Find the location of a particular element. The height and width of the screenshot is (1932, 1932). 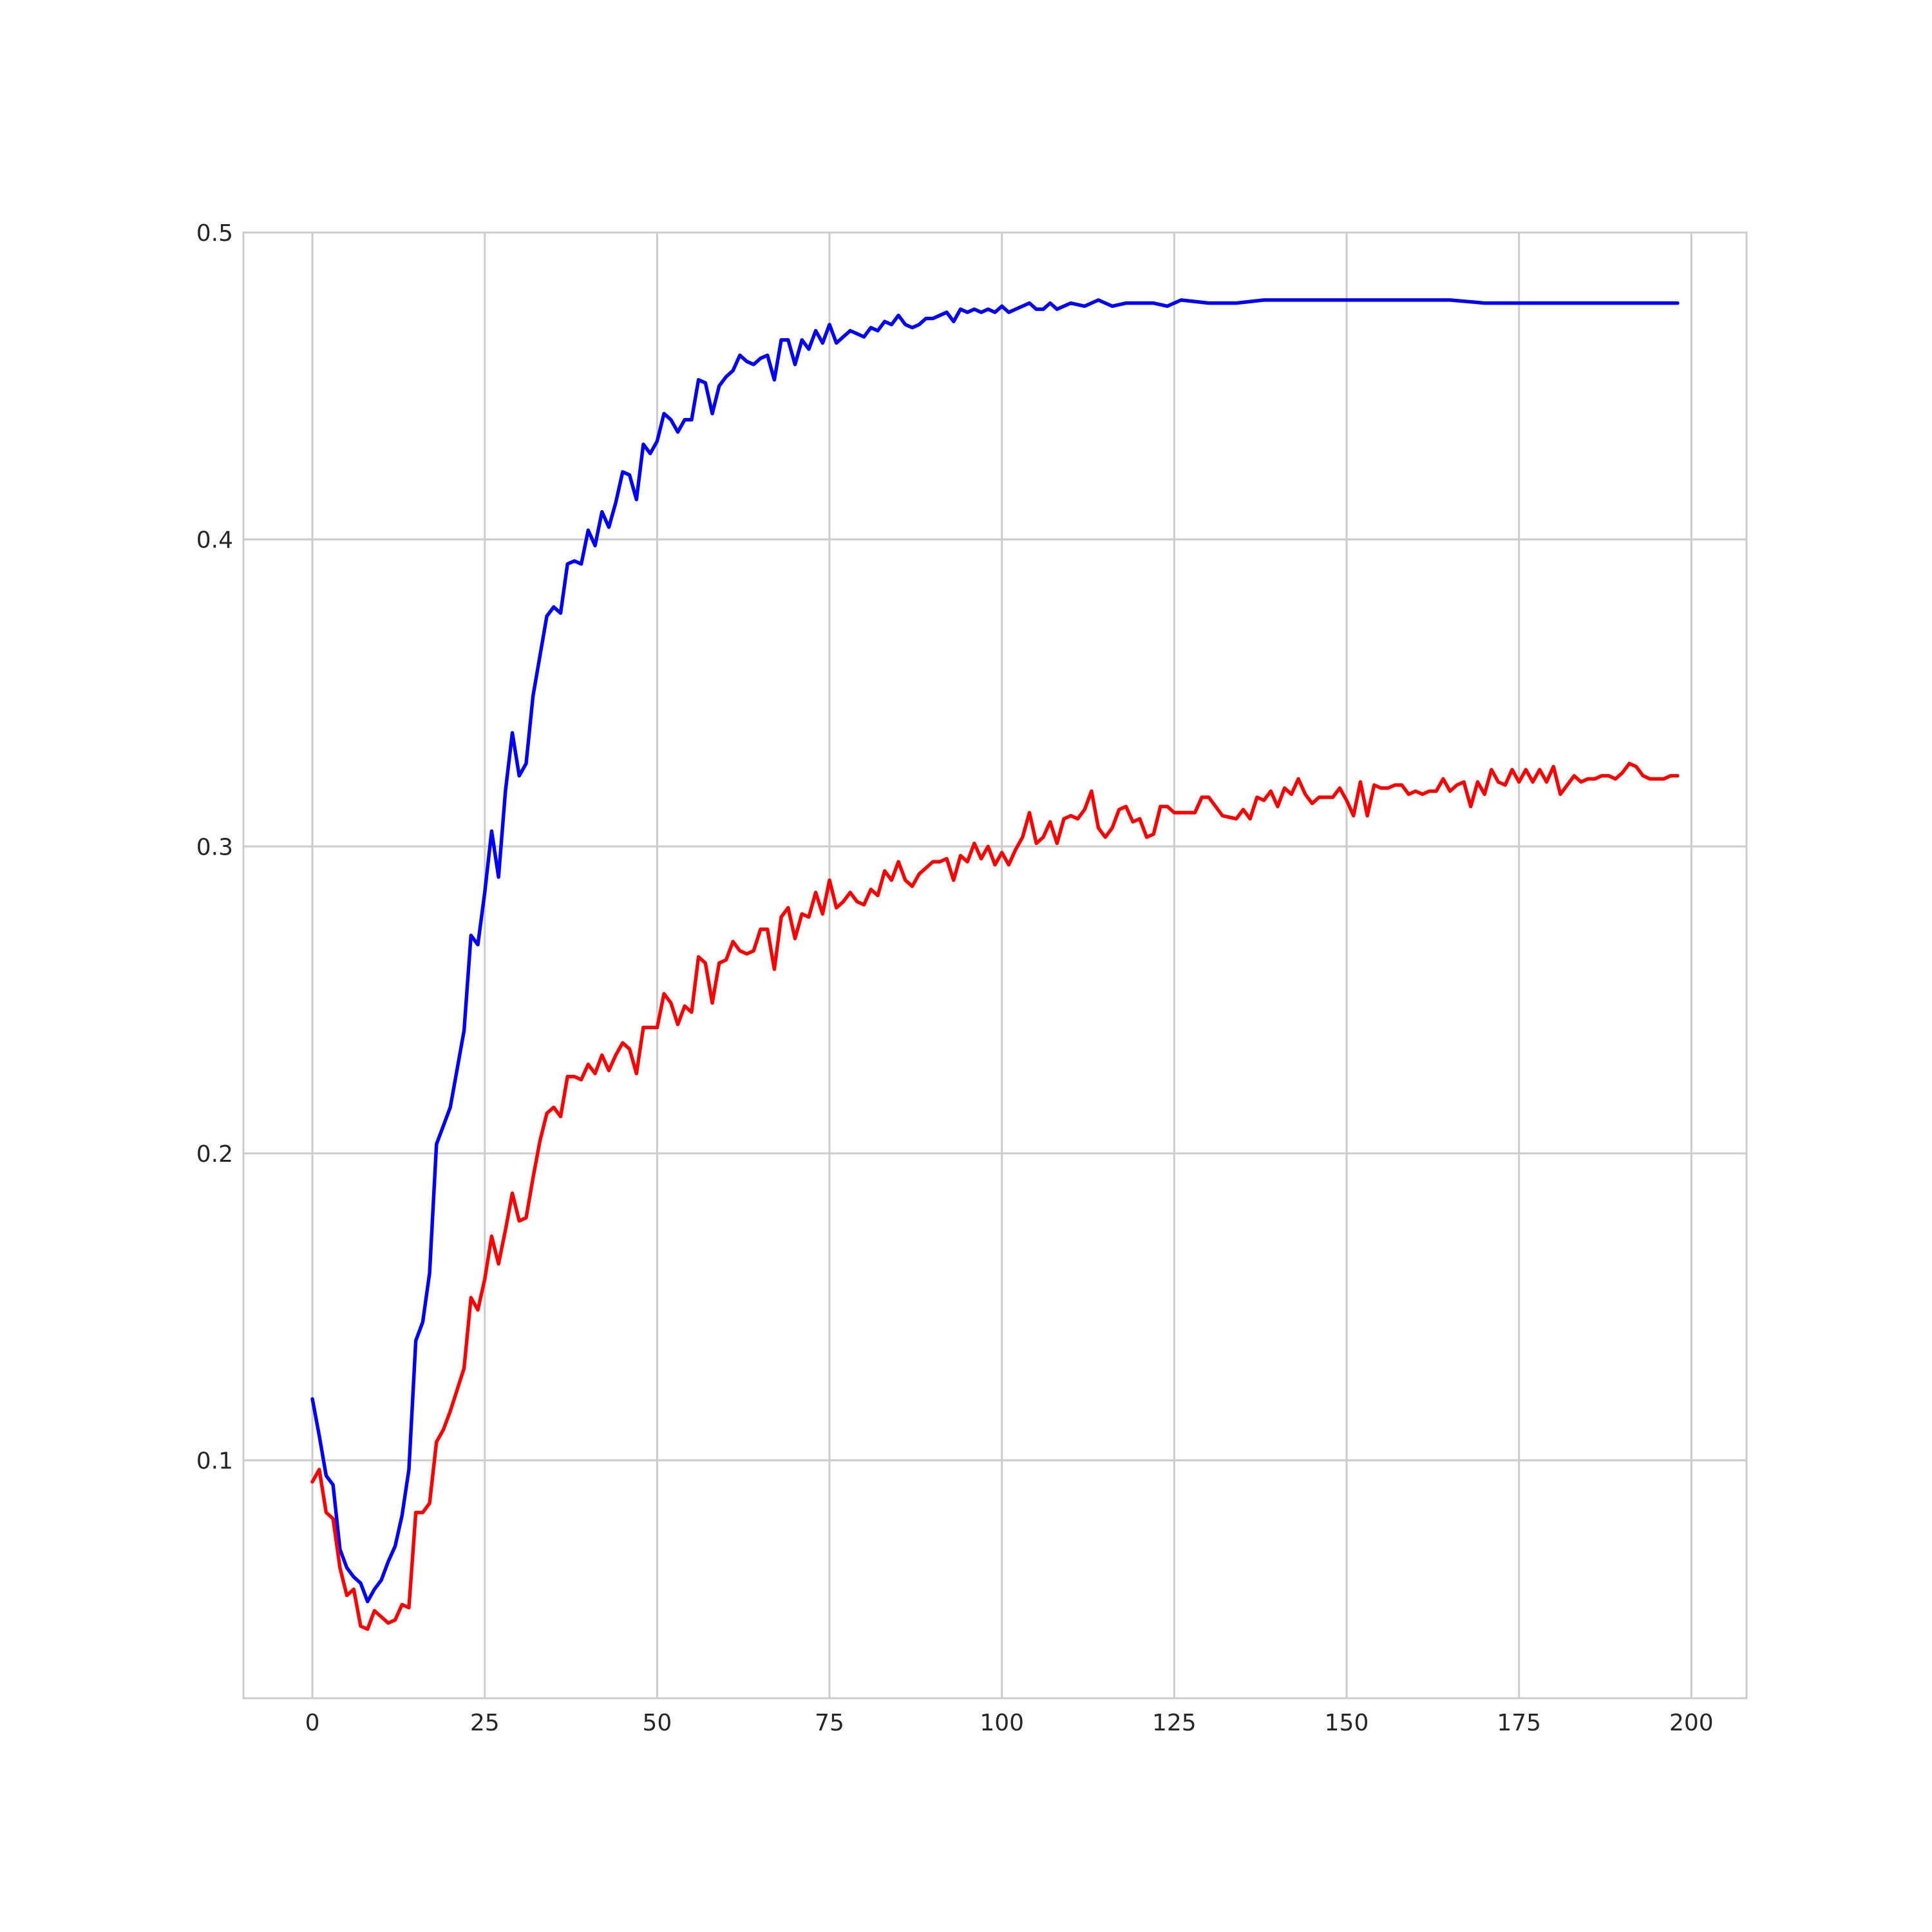

y-tick-label: 0.1 is located at coordinates (215, 1461).